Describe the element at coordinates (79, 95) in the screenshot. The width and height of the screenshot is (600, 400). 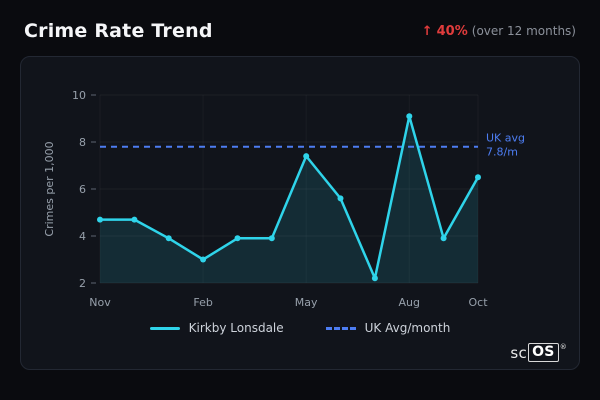
I see `svg-text: 10` at that location.